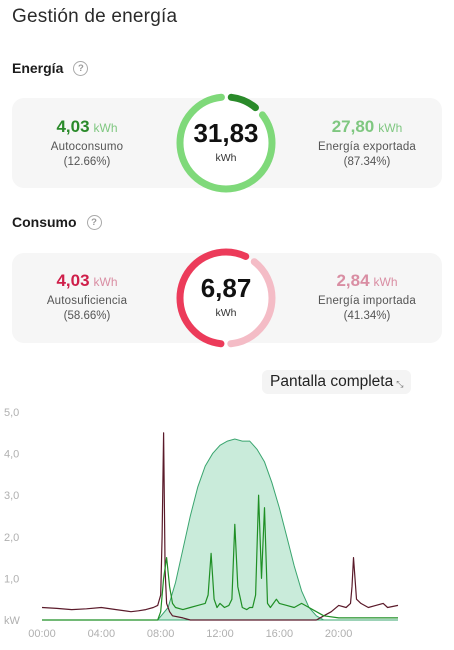 The height and width of the screenshot is (650, 454). What do you see at coordinates (87, 162) in the screenshot?
I see `self-consumption-percent: (12.66%)` at bounding box center [87, 162].